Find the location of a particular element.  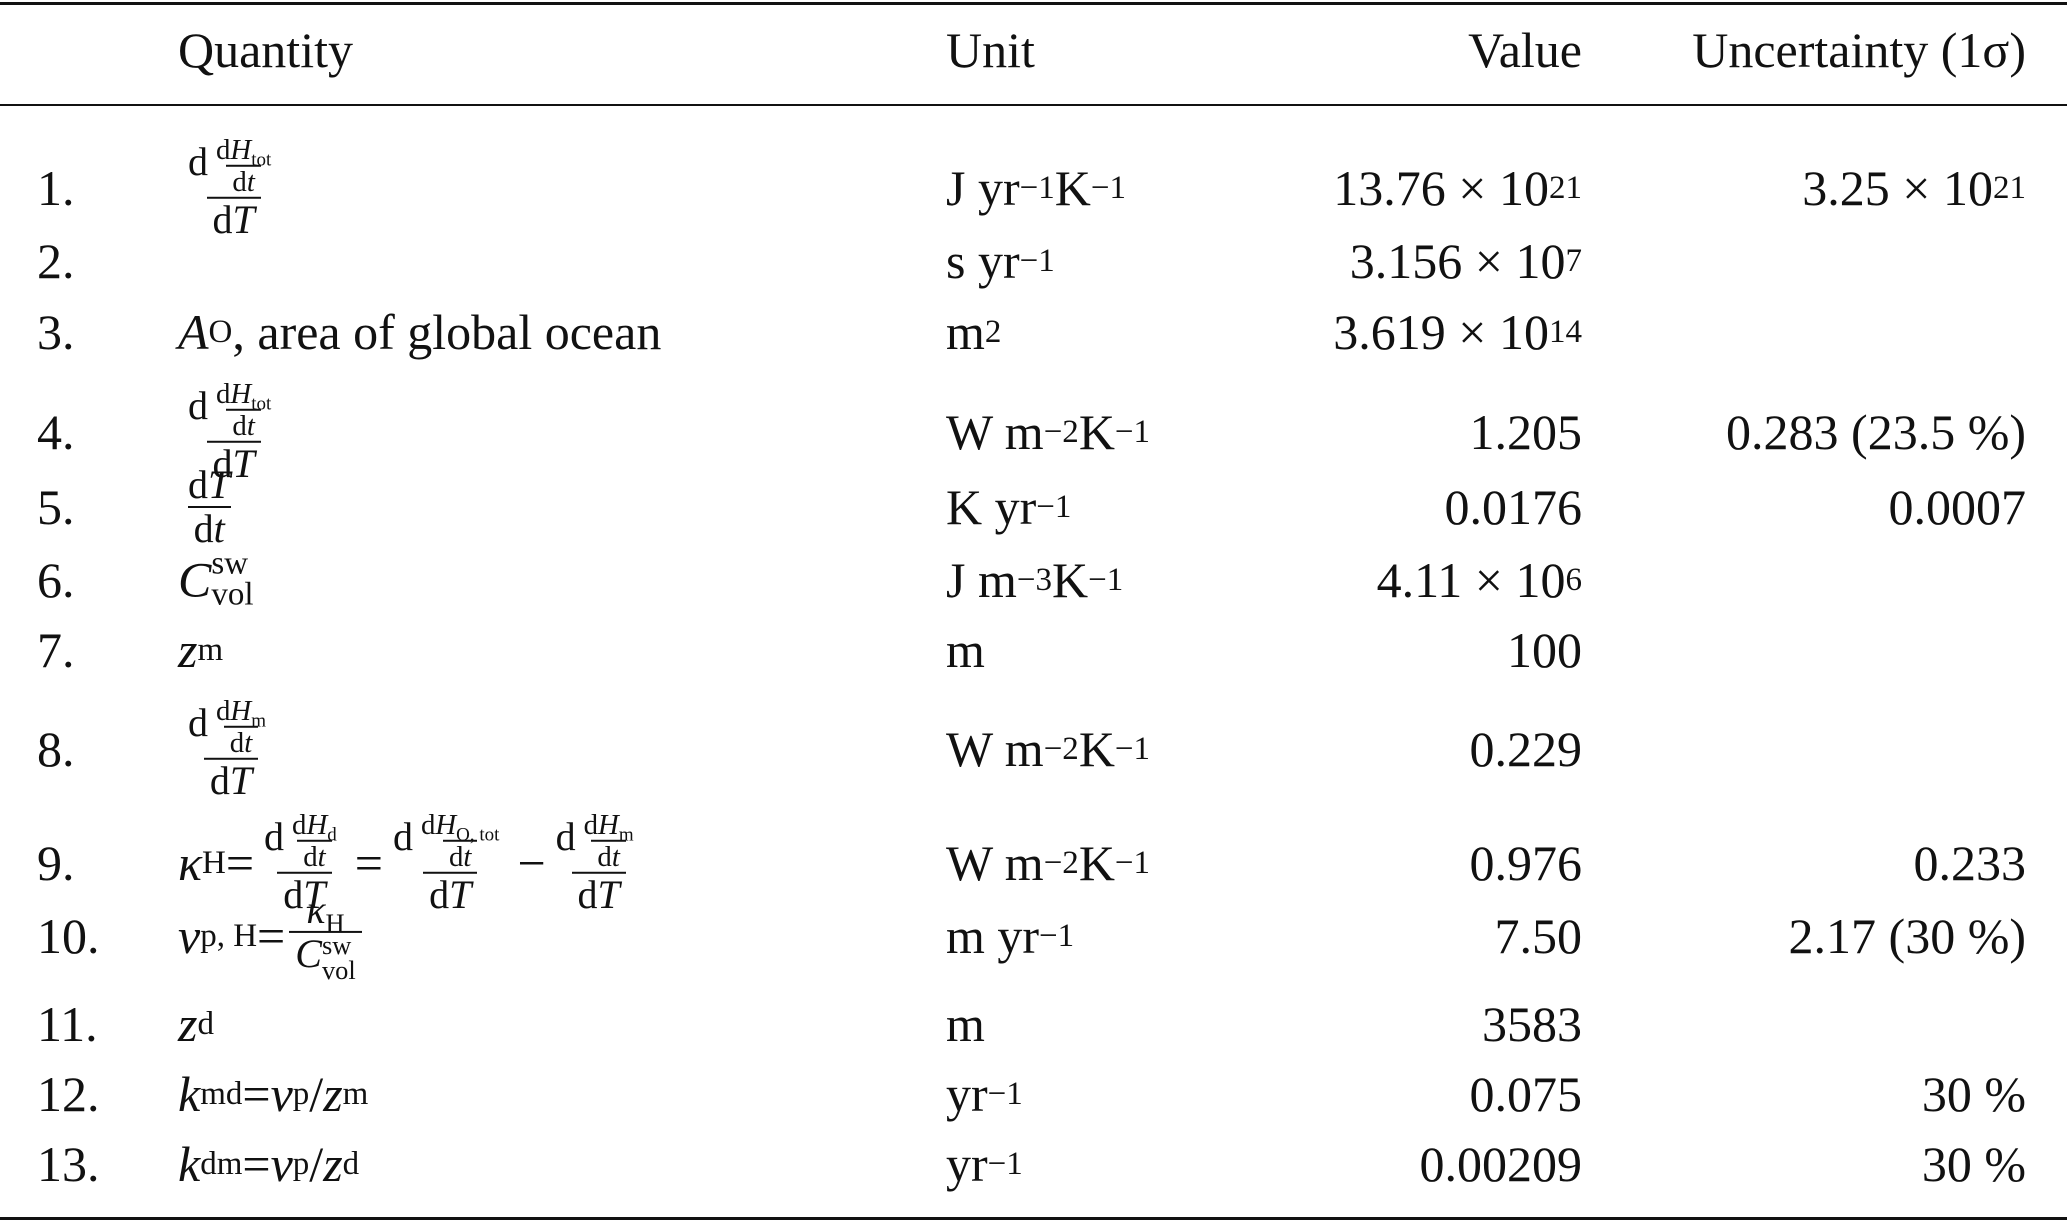

numerator: κH is located at coordinates (325, 912).